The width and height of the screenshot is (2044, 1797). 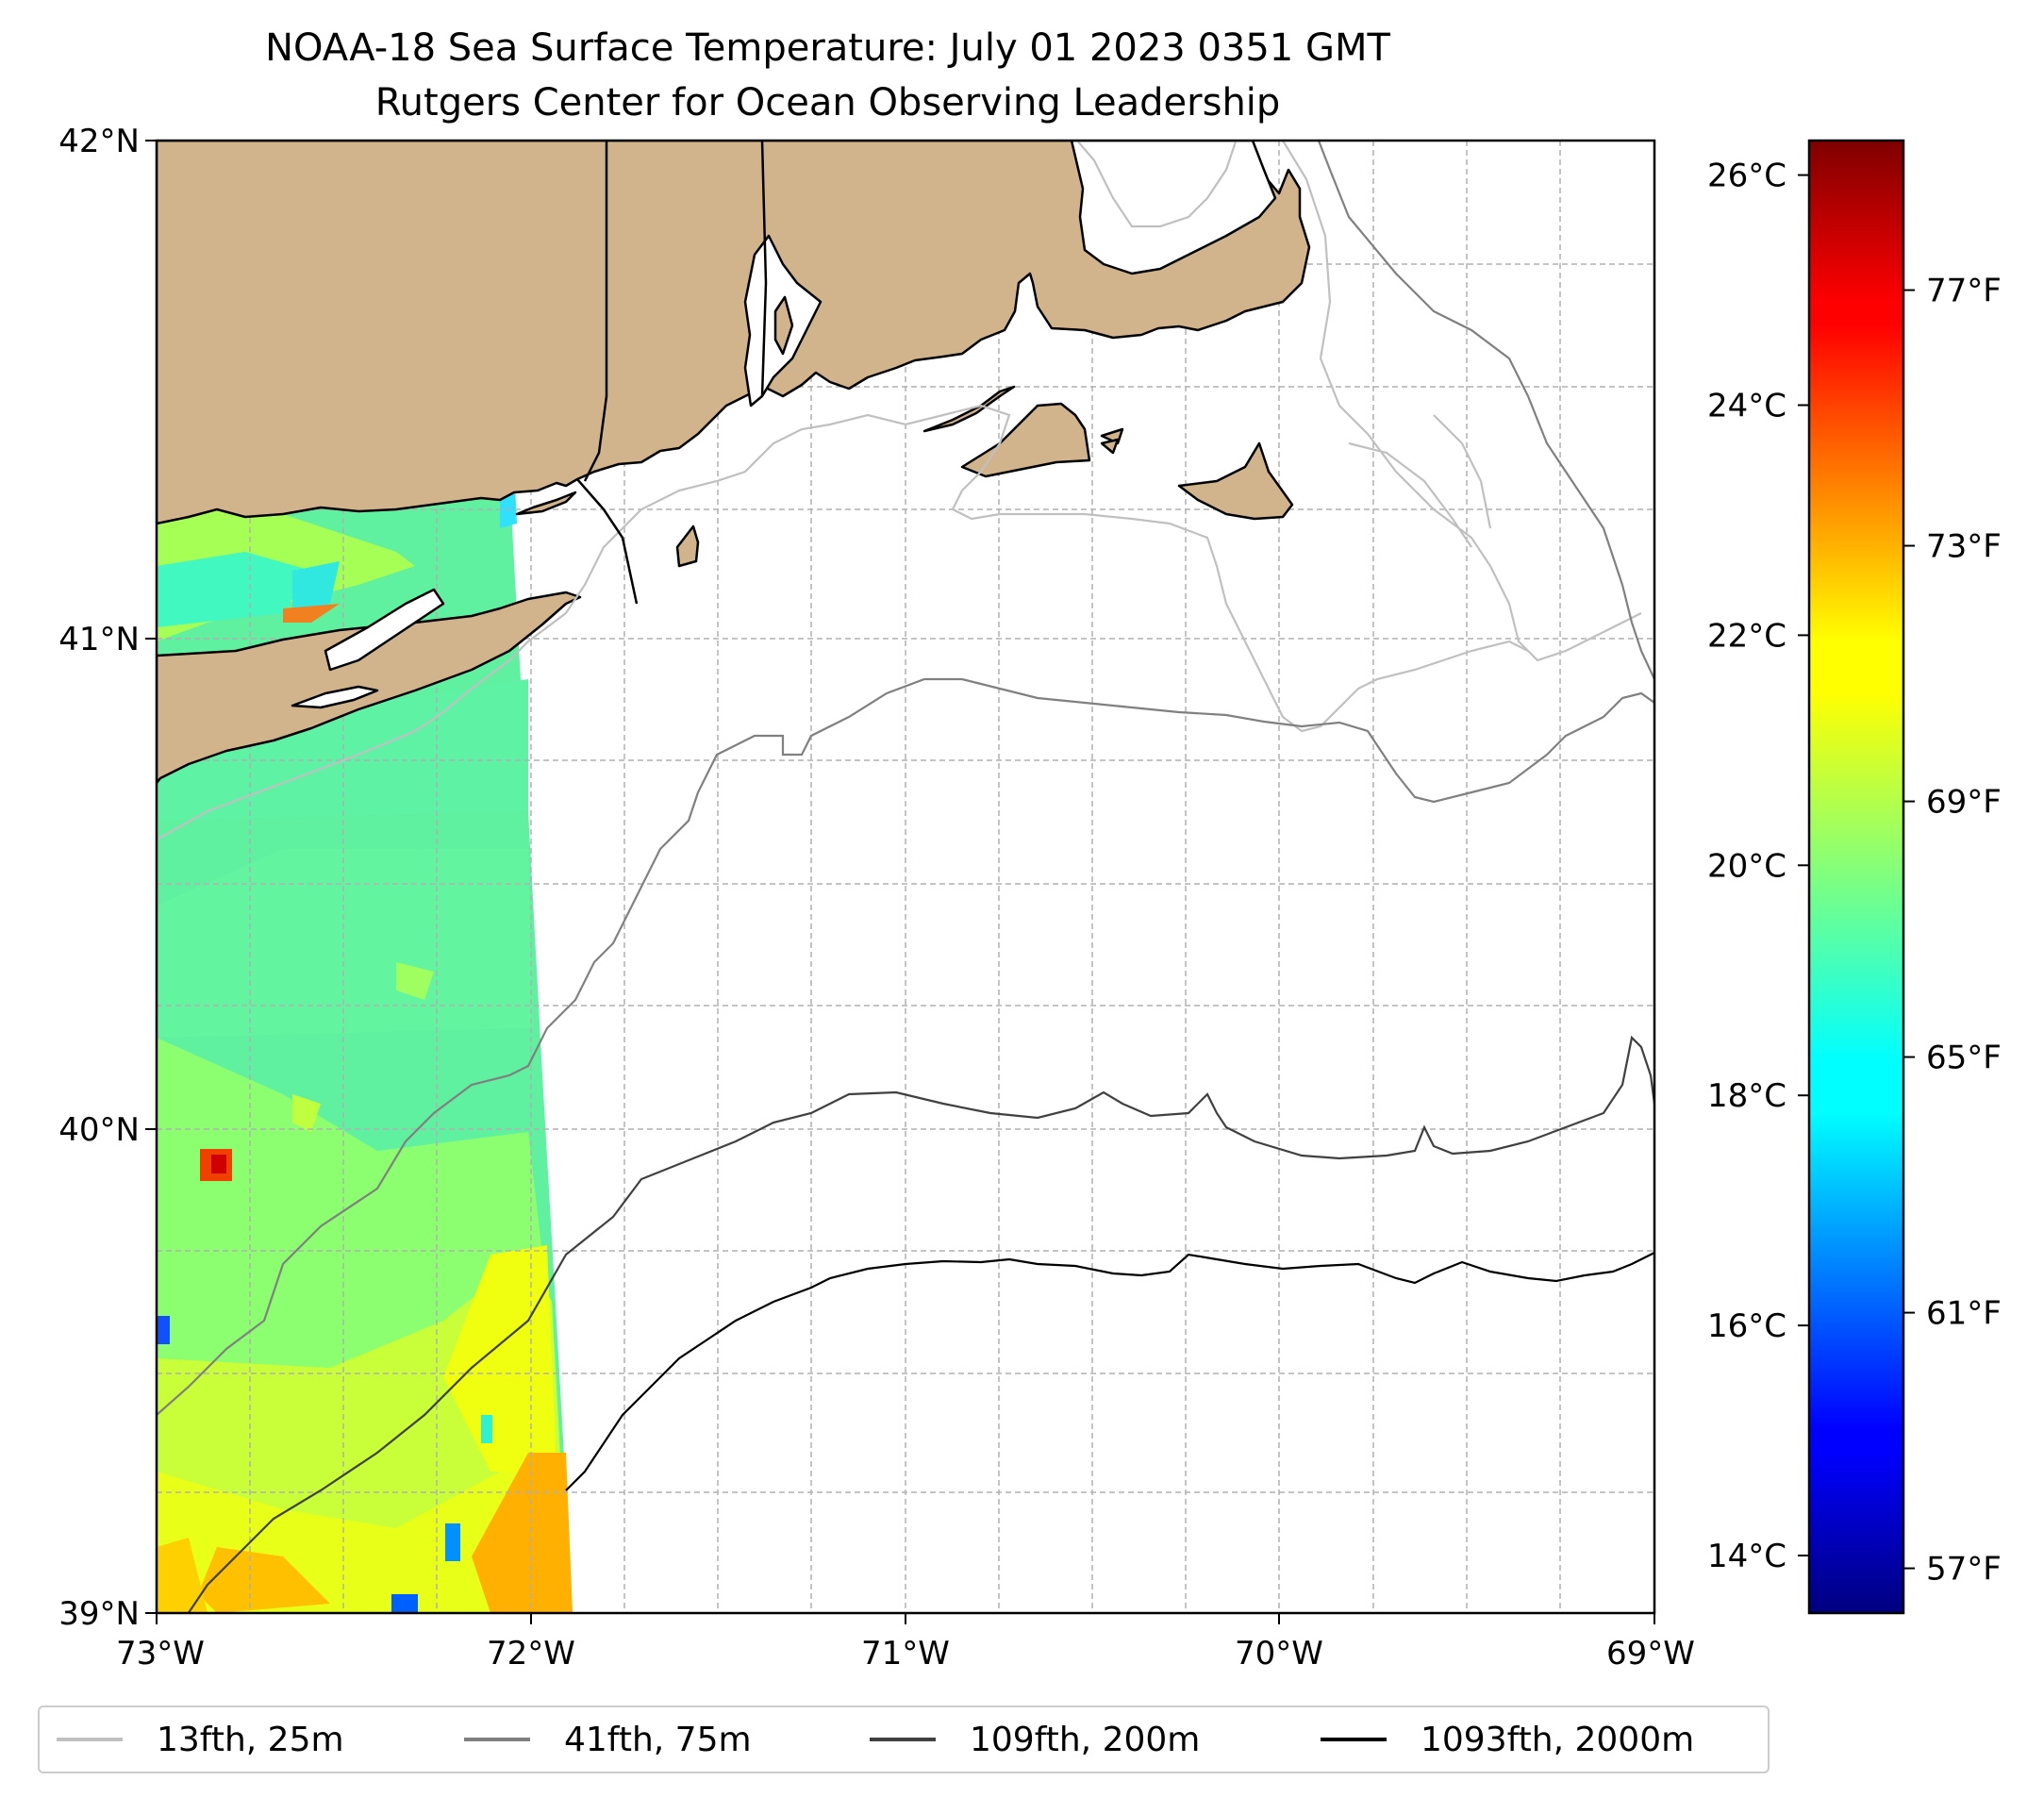 What do you see at coordinates (1558, 1739) in the screenshot?
I see `legend-label-2000m: 1093fth, 2000m` at bounding box center [1558, 1739].